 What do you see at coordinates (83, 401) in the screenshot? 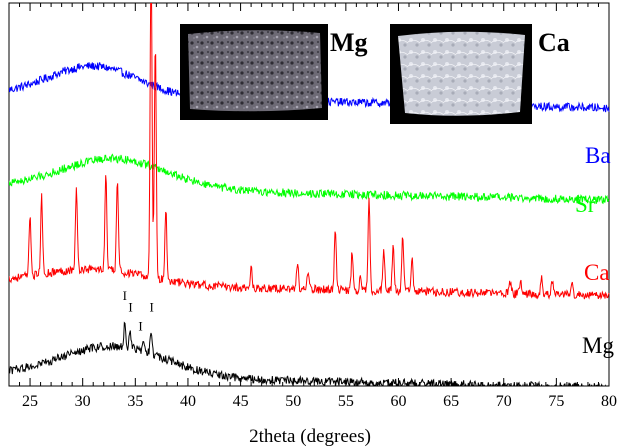
I see `x-tick-label: 30` at bounding box center [83, 401].